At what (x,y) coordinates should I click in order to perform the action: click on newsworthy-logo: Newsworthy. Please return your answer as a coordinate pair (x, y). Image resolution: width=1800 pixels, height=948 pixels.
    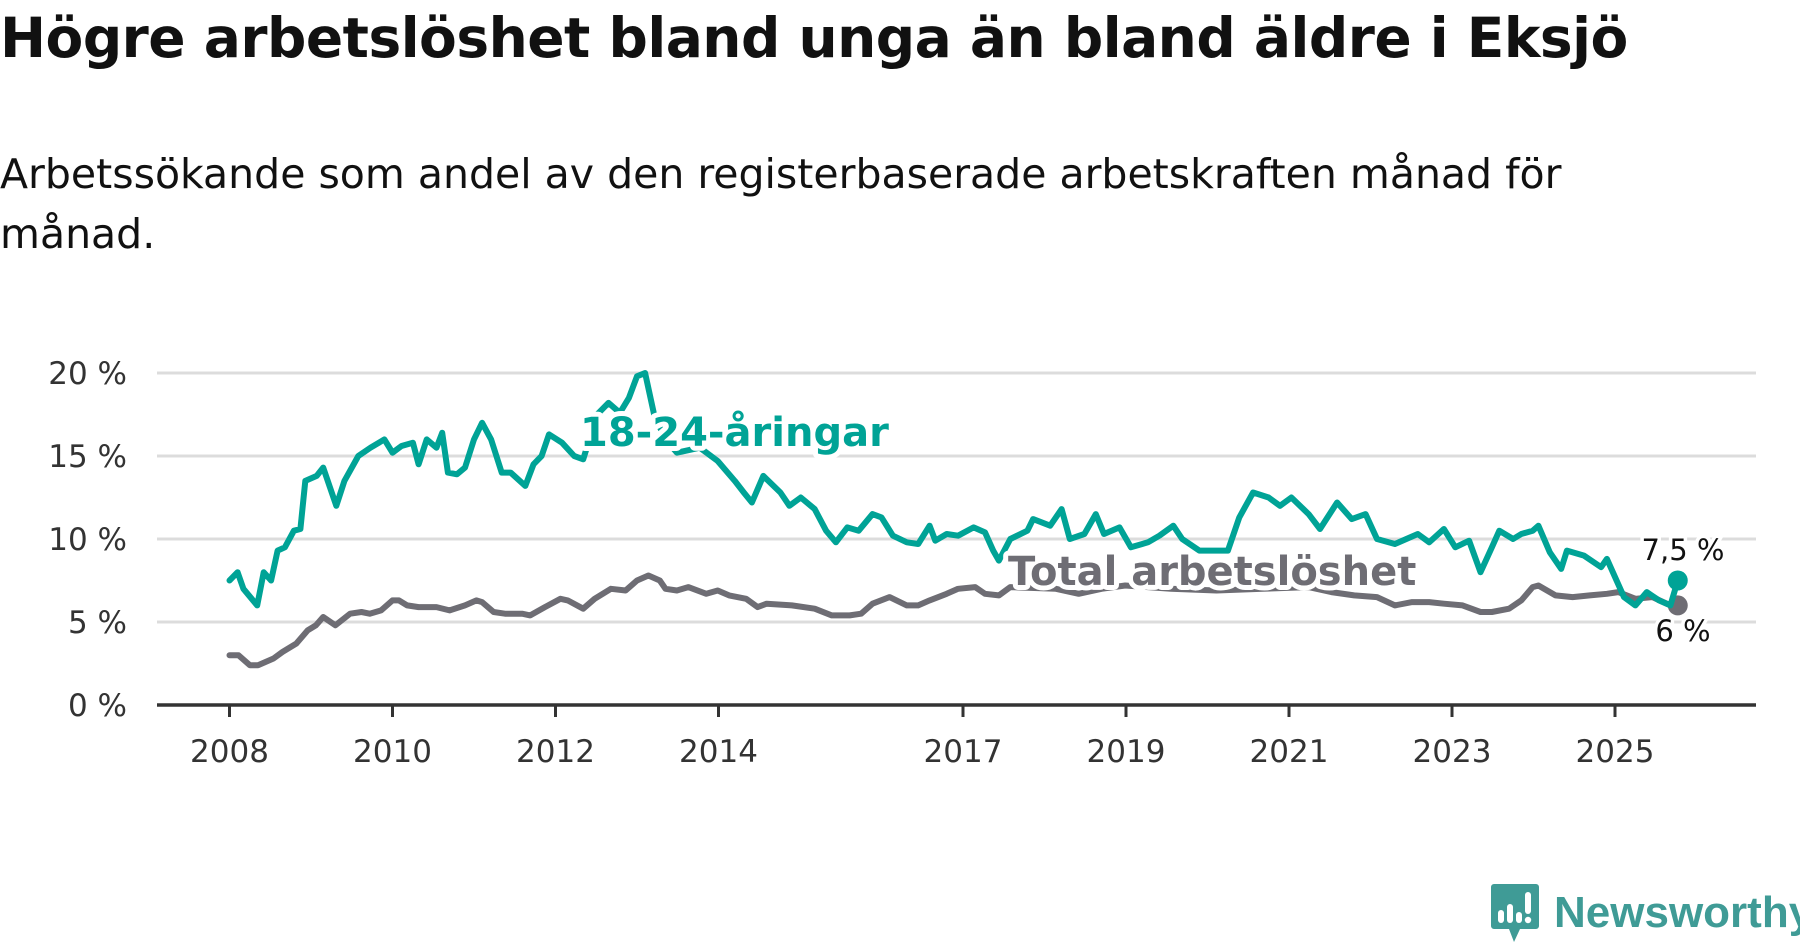
    Looking at the image, I should click on (1645, 913).